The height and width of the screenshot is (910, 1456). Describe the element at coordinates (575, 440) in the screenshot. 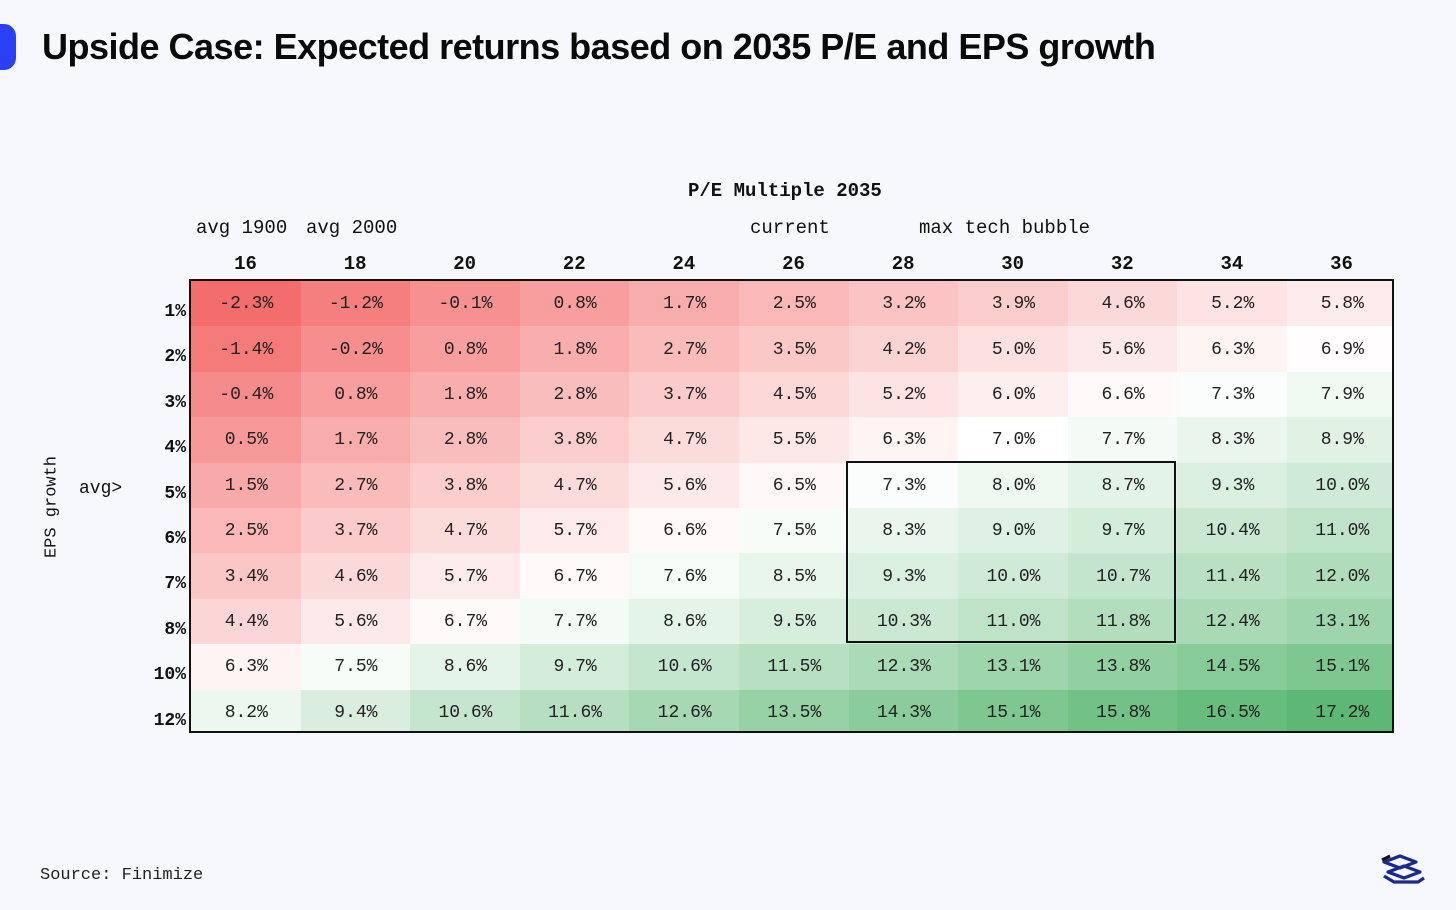

I see `heatmap-cell: 3.8%` at that location.